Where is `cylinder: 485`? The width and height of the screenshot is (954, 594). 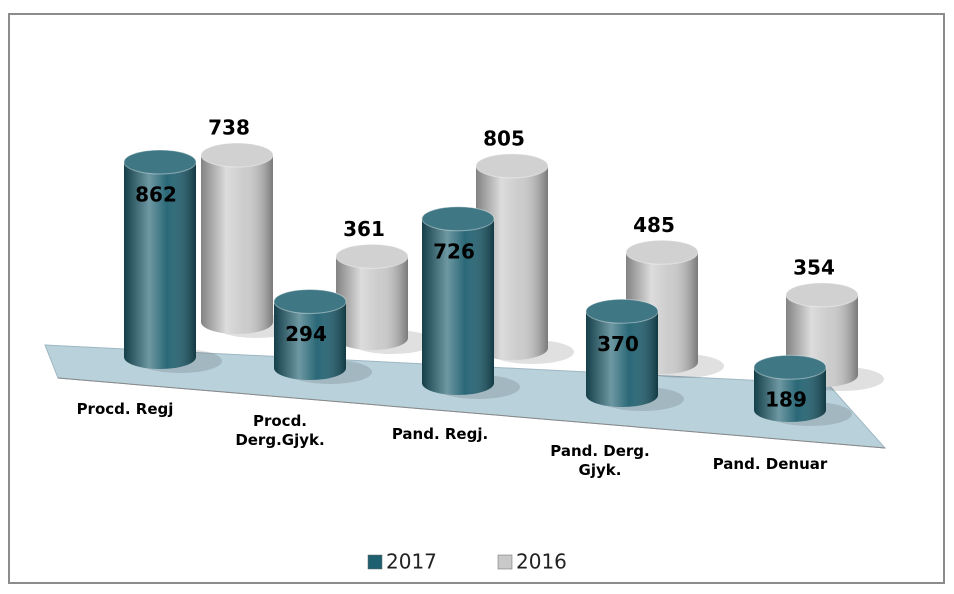 cylinder: 485 is located at coordinates (674, 295).